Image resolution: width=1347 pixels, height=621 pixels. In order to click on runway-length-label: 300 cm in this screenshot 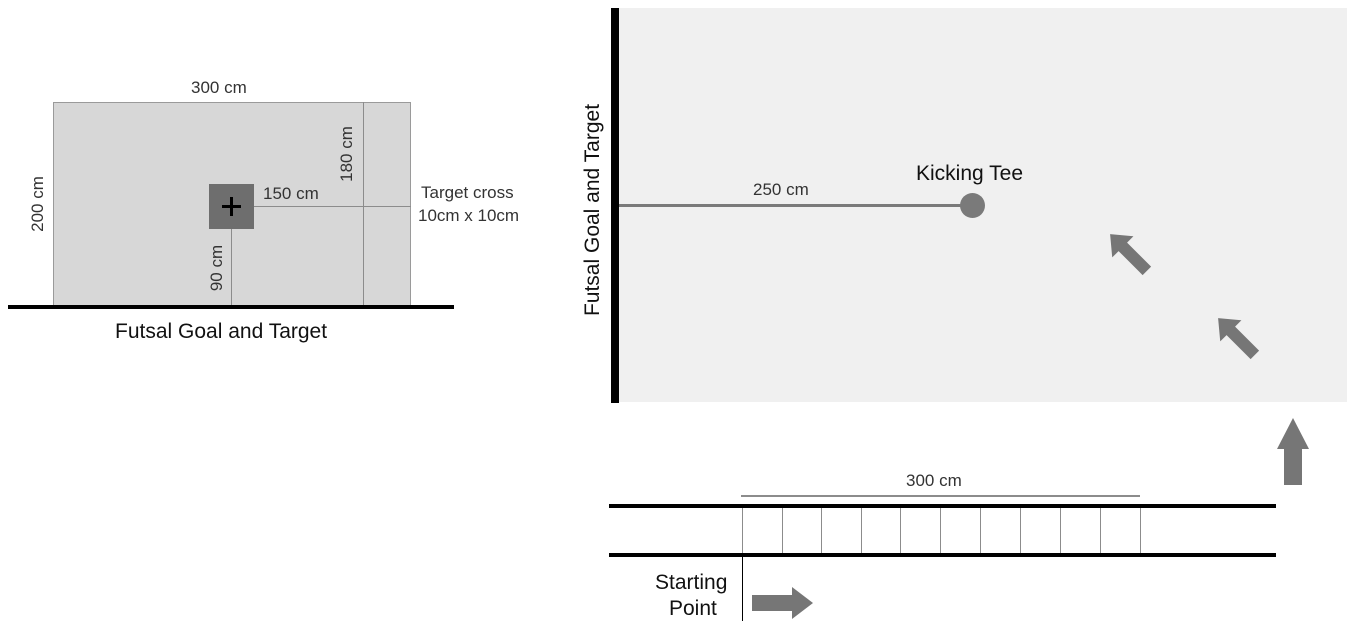, I will do `click(934, 480)`.